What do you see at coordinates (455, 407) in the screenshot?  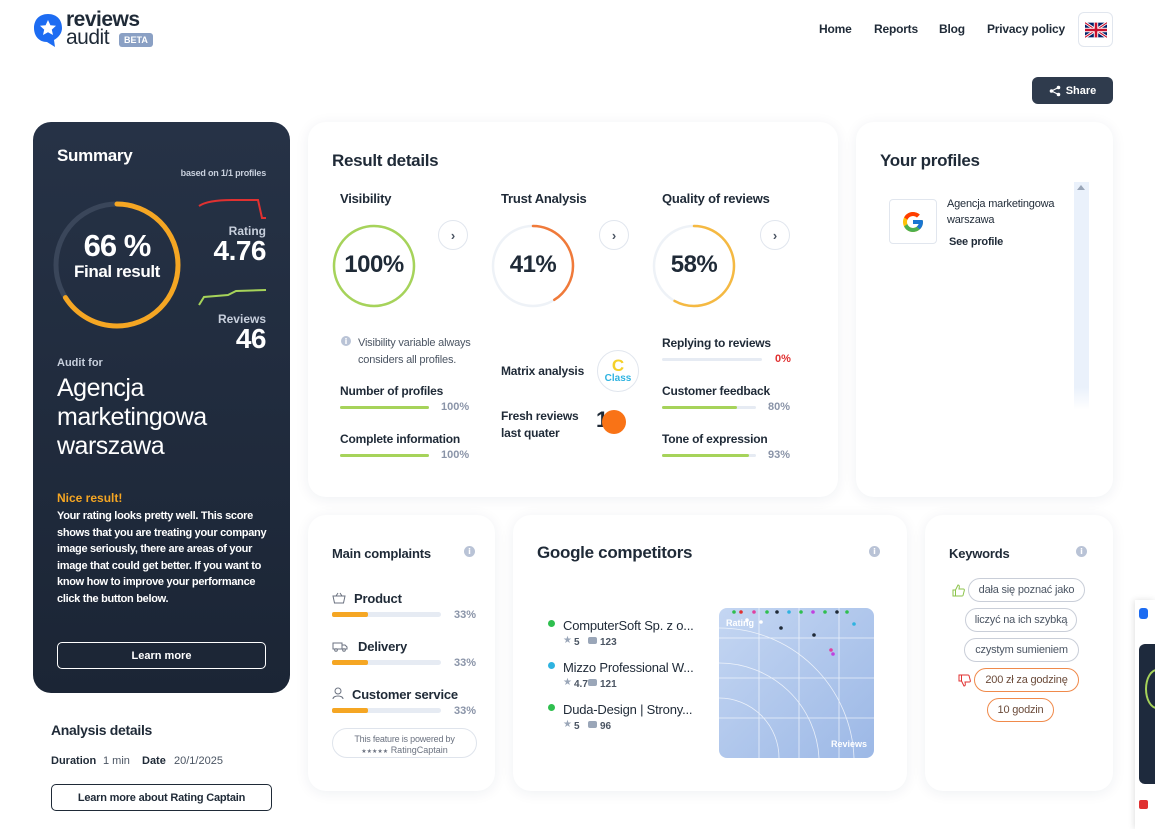 I see `number-of-profiles-percent: 100%` at bounding box center [455, 407].